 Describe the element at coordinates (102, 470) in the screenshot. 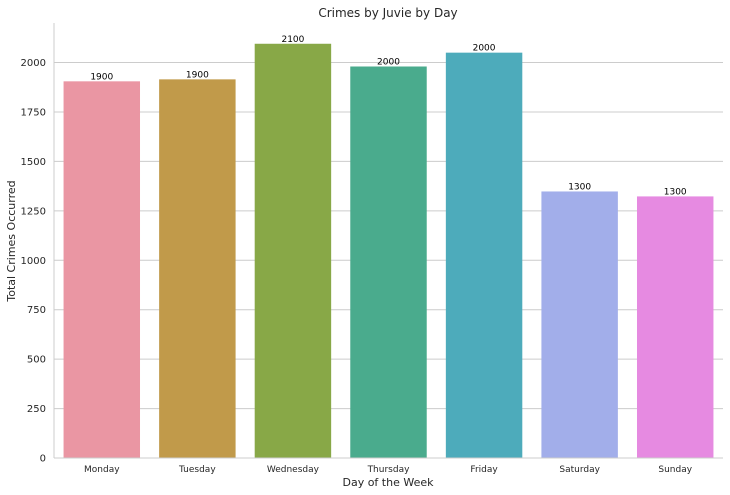

I see `x-tick-label-monday: Monday` at that location.